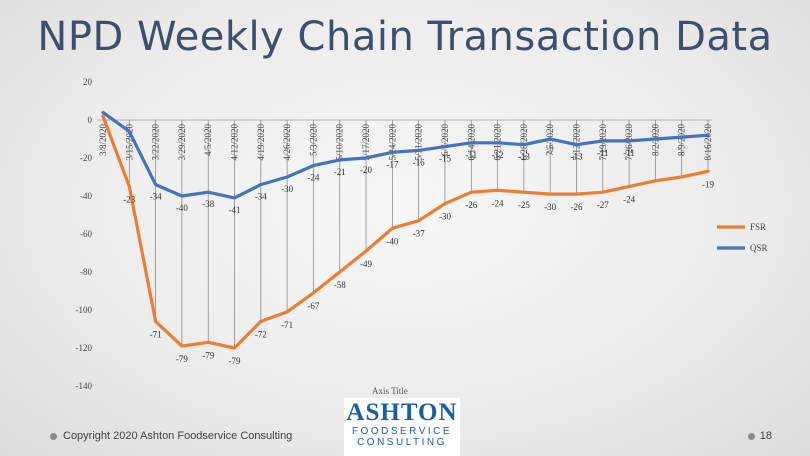  I want to click on y-tick-label: -20, so click(86, 158).